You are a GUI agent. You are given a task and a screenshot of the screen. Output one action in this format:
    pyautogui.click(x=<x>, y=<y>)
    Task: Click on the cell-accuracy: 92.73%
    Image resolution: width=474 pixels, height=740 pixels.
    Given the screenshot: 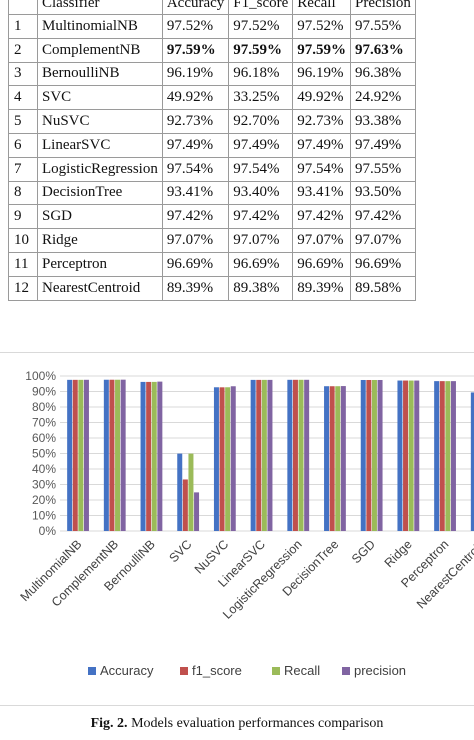 What is the action you would take?
    pyautogui.click(x=195, y=121)
    